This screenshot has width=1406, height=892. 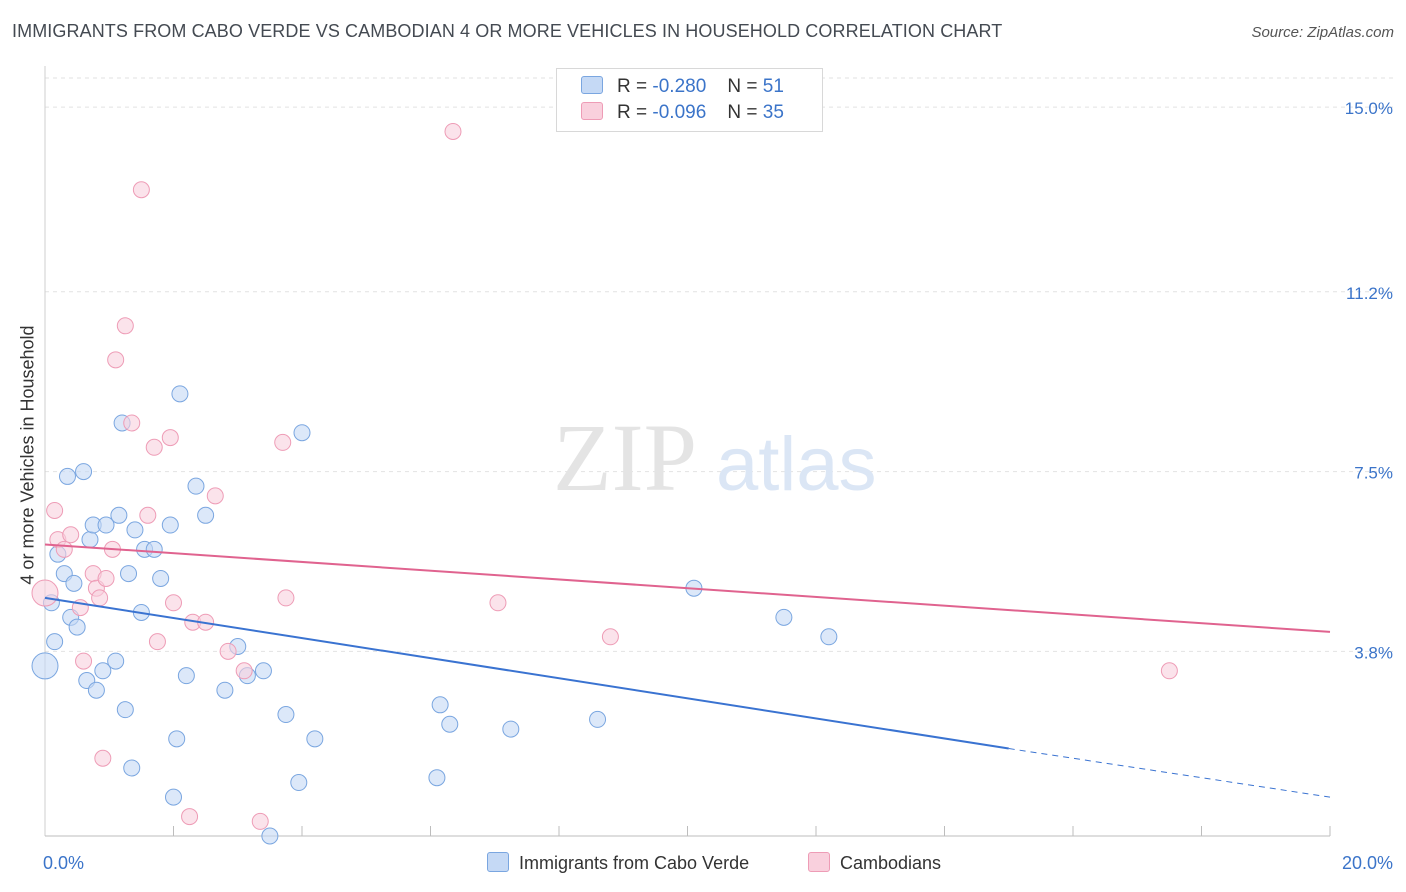 I want to click on bottom-legend-cabo-verde: Immigrants from Cabo Verde, so click(x=618, y=863).